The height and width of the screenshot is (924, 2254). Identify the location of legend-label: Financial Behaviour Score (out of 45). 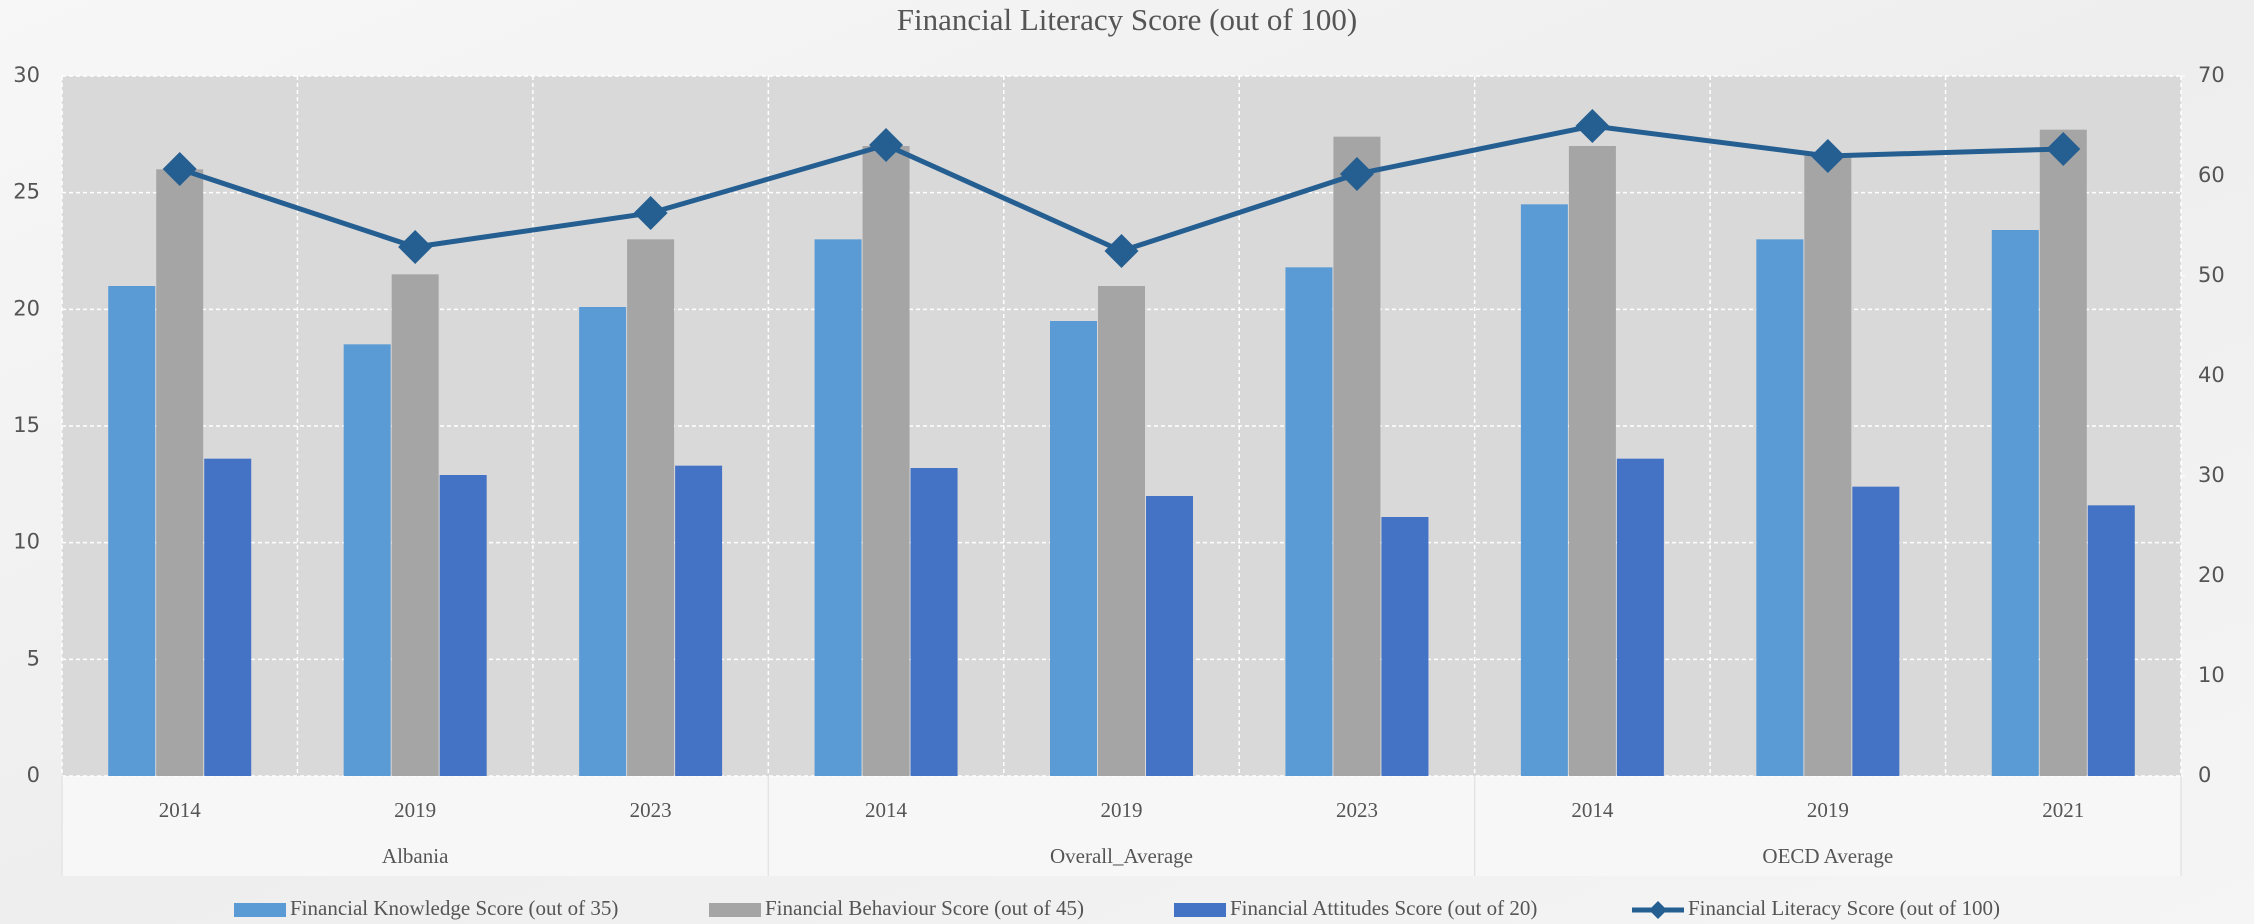
(924, 908).